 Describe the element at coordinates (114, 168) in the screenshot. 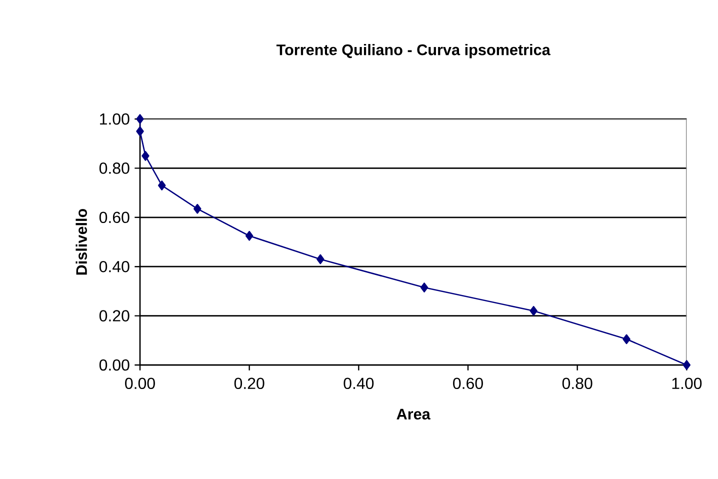

I see `y-tick-label: 0.80` at that location.